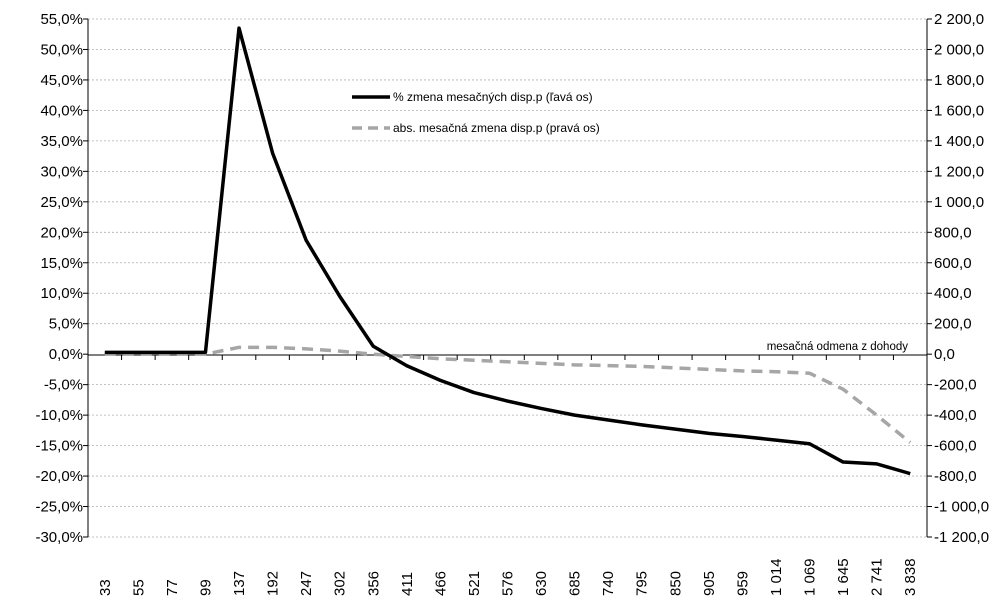 This screenshot has height=604, width=1000. Describe the element at coordinates (810, 577) in the screenshot. I see `x-tick-label: 1 069` at that location.